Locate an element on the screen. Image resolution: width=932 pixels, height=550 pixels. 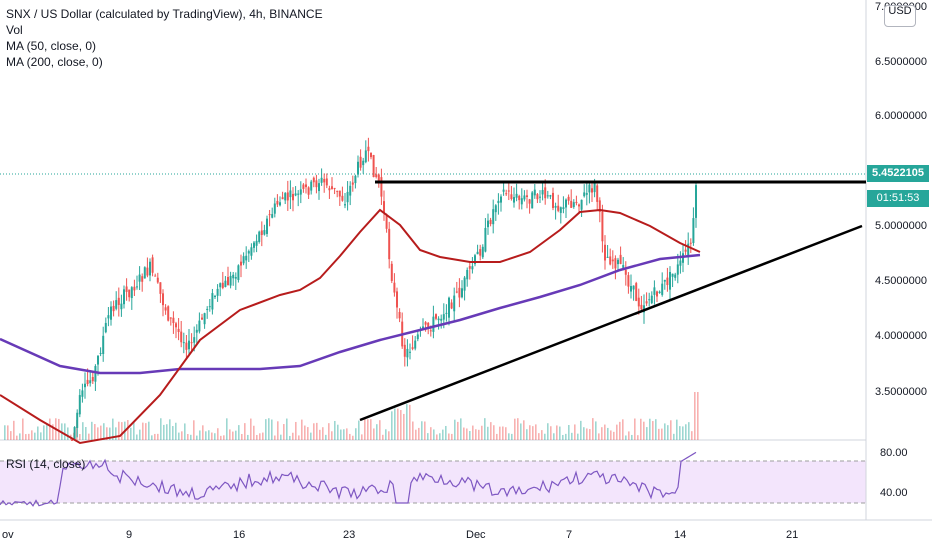
time-label: 7 is located at coordinates (569, 535).